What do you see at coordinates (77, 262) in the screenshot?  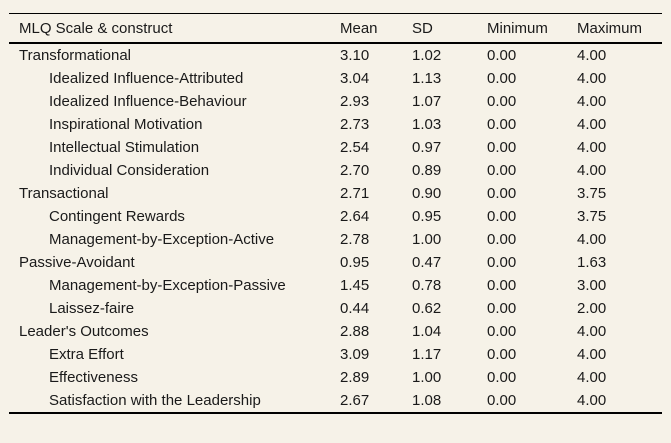 I see `construct-label: Passive-Avoidant` at bounding box center [77, 262].